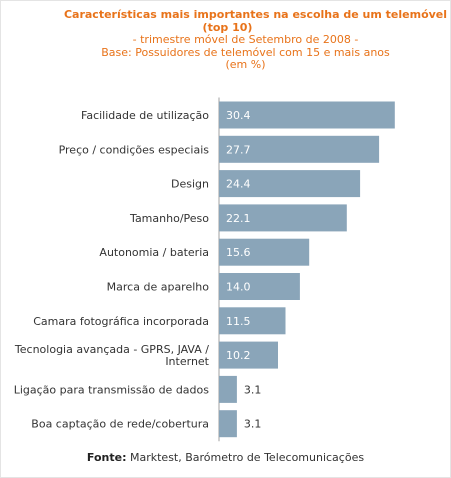 The image size is (451, 478). I want to click on bar-value-label: 30.4, so click(238, 115).